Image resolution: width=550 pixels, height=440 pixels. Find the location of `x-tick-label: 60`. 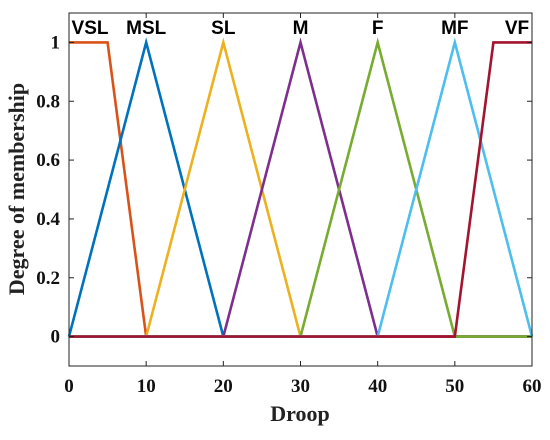

x-tick-label: 60 is located at coordinates (532, 386).